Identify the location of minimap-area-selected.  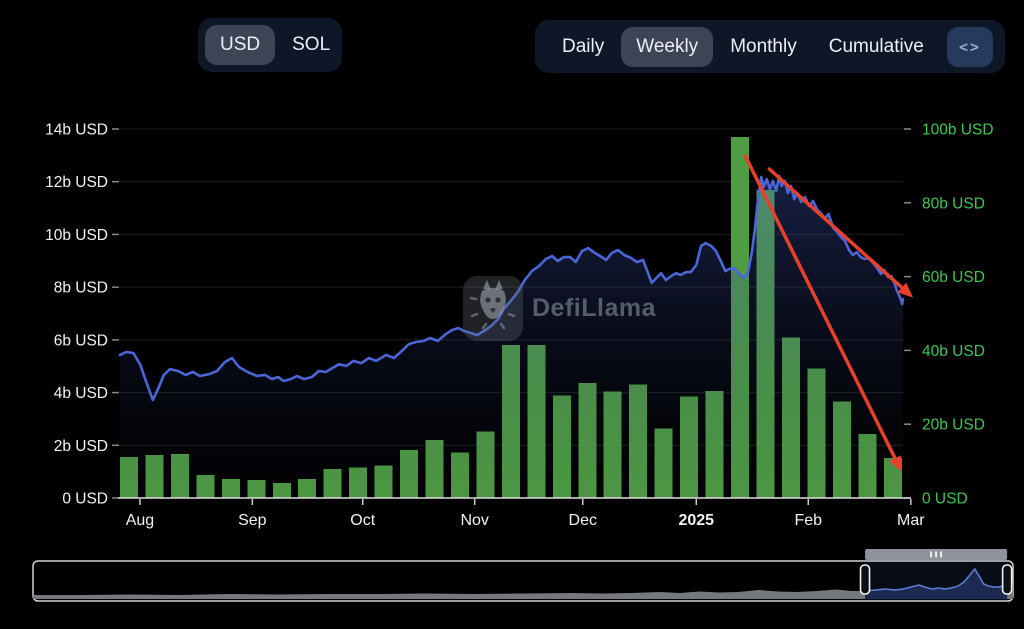
(936, 584).